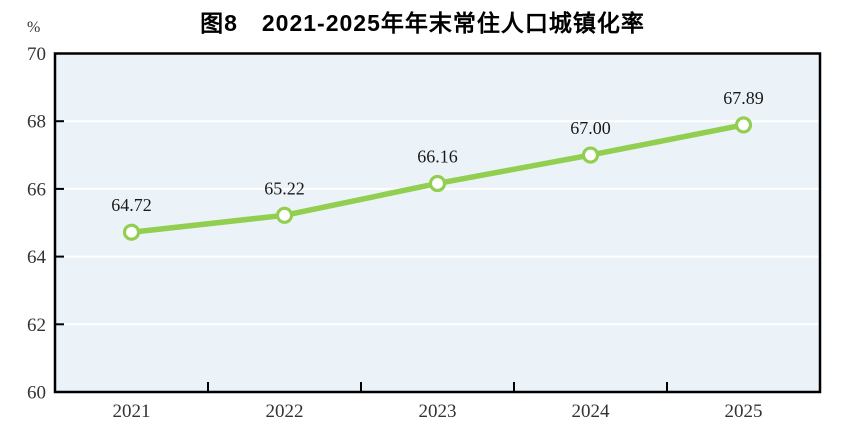 The height and width of the screenshot is (434, 845). What do you see at coordinates (590, 128) in the screenshot?
I see `data-point-label: 67.00` at bounding box center [590, 128].